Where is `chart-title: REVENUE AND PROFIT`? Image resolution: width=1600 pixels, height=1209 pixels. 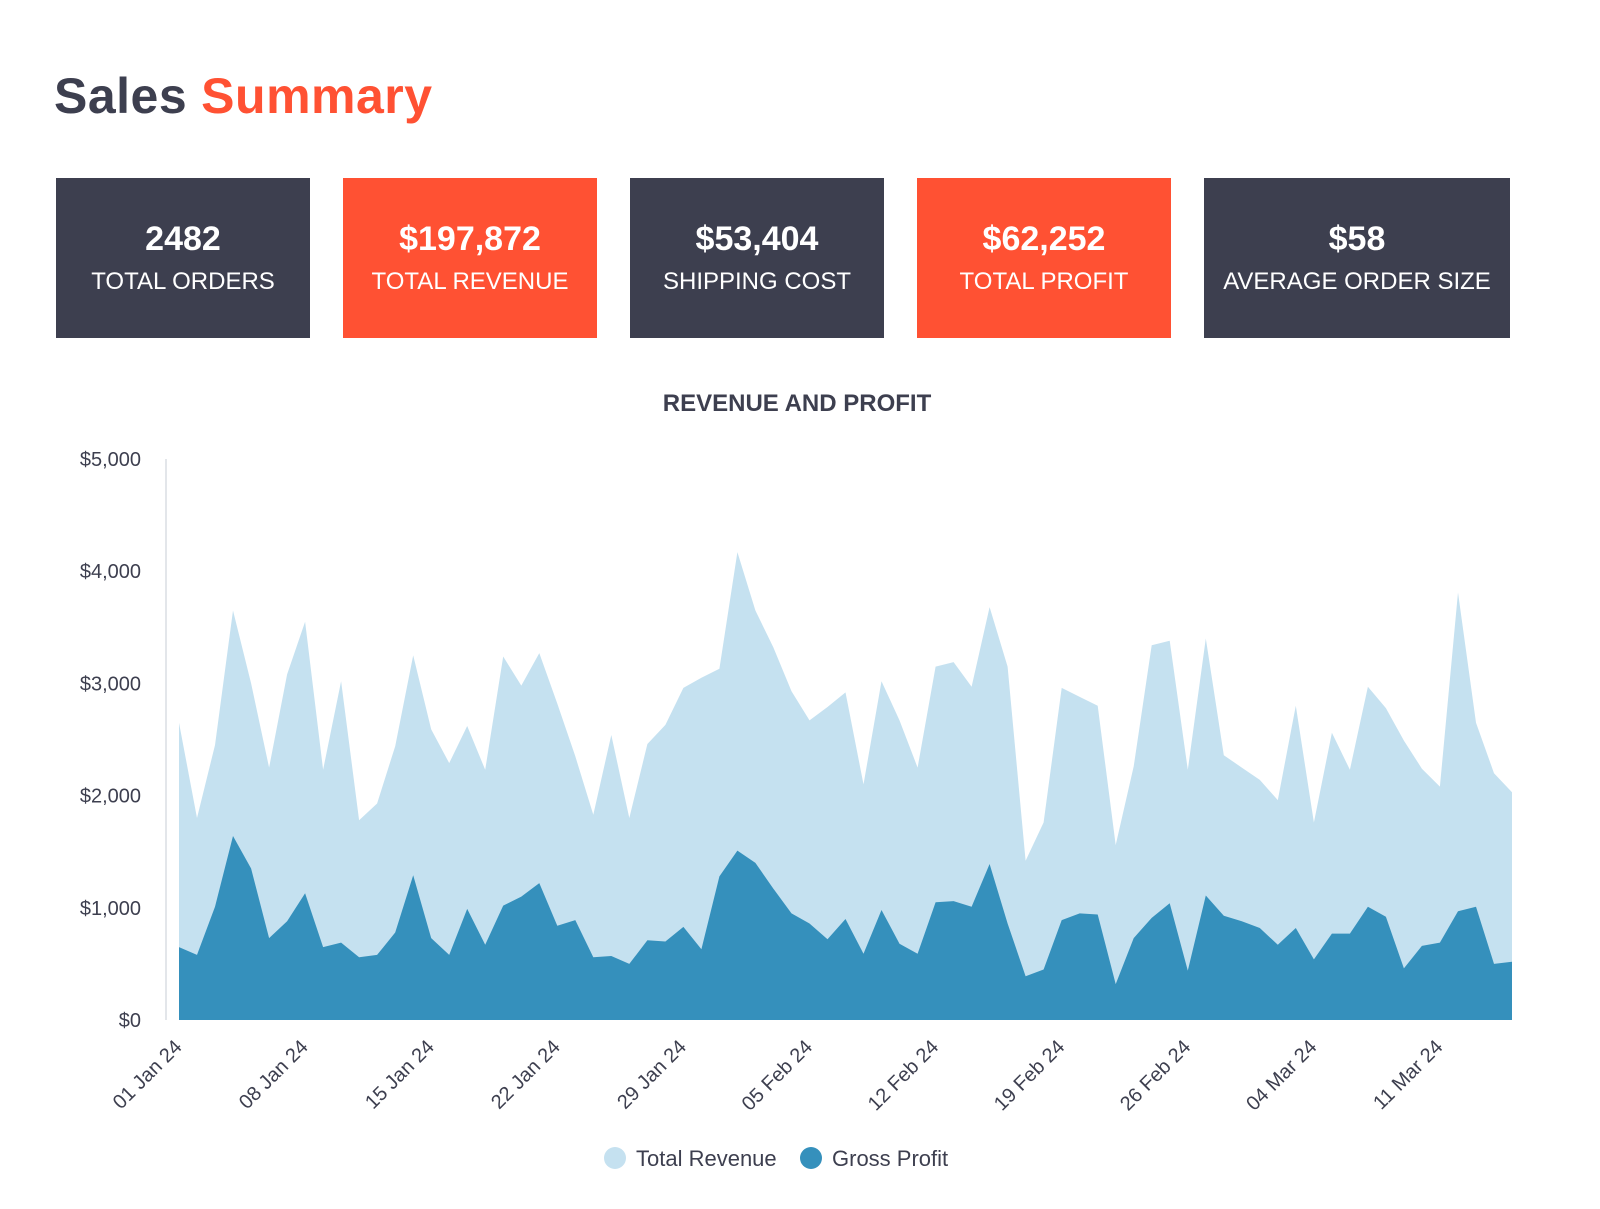
chart-title: REVENUE AND PROFIT is located at coordinates (797, 403).